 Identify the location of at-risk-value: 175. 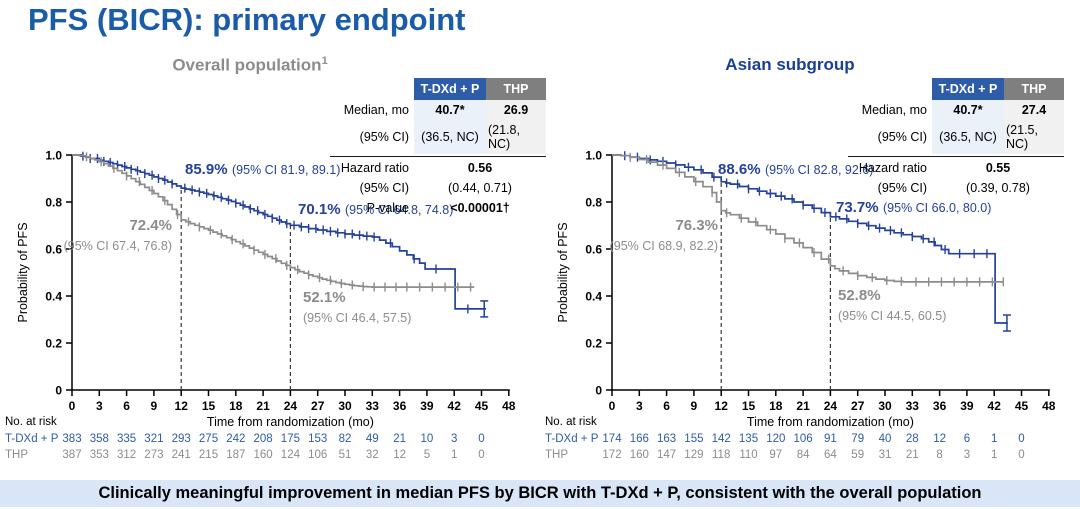
(290, 439).